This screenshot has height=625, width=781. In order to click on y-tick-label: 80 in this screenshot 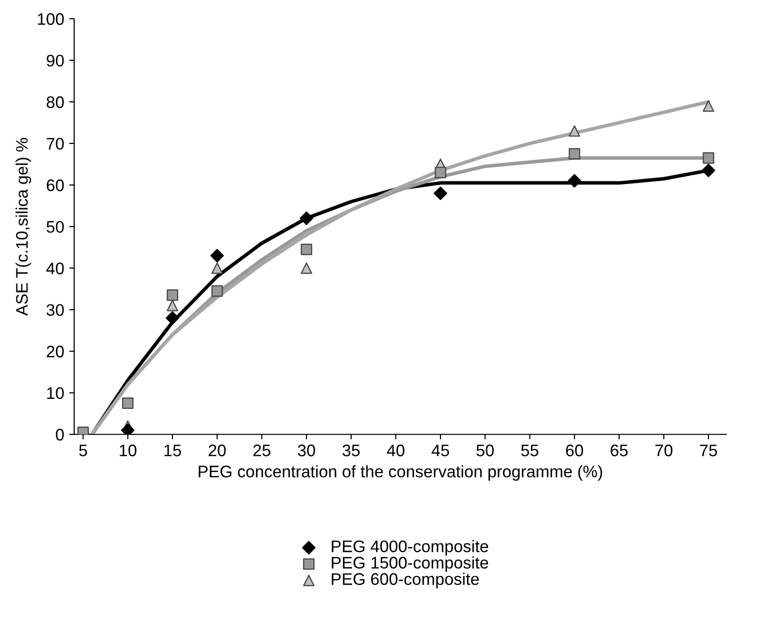, I will do `click(55, 102)`.